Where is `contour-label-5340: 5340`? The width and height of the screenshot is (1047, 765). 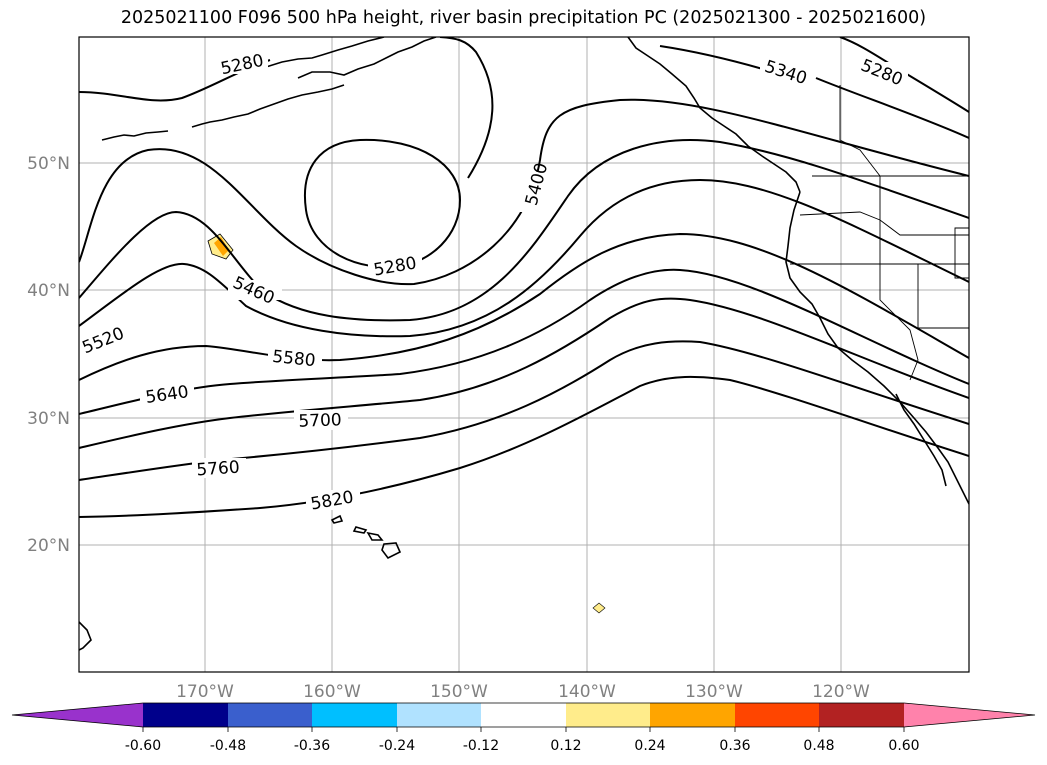
contour-label-5340: 5340 is located at coordinates (785, 73).